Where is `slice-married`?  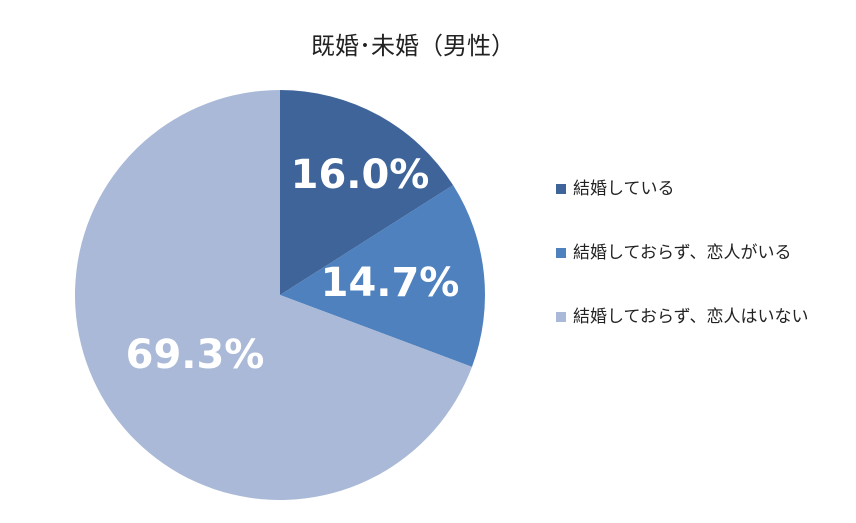
slice-married is located at coordinates (367, 192).